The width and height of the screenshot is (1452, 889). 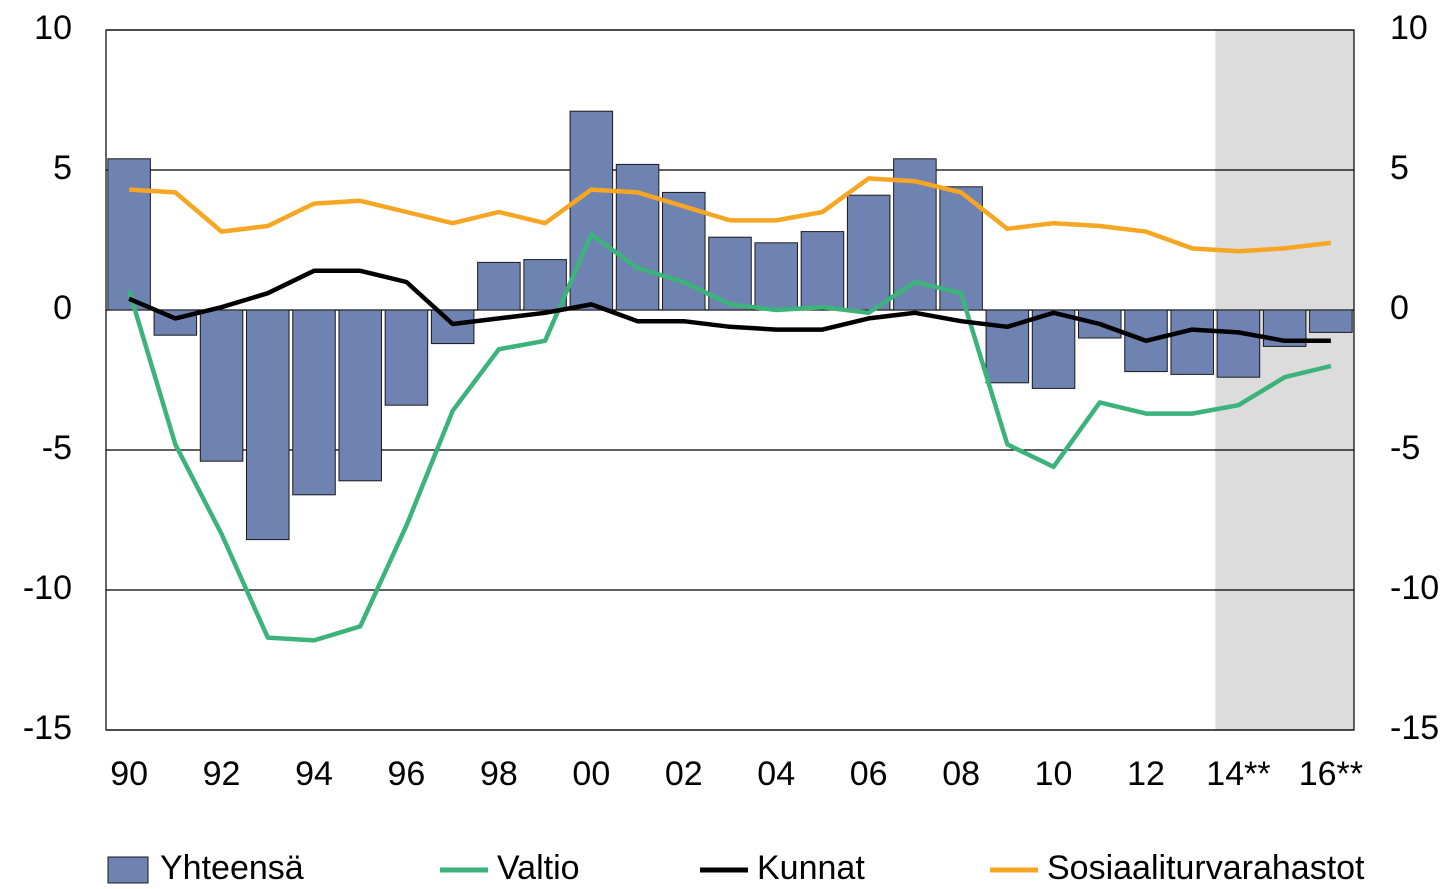 I want to click on y-tick-label: -15, so click(x=47, y=728).